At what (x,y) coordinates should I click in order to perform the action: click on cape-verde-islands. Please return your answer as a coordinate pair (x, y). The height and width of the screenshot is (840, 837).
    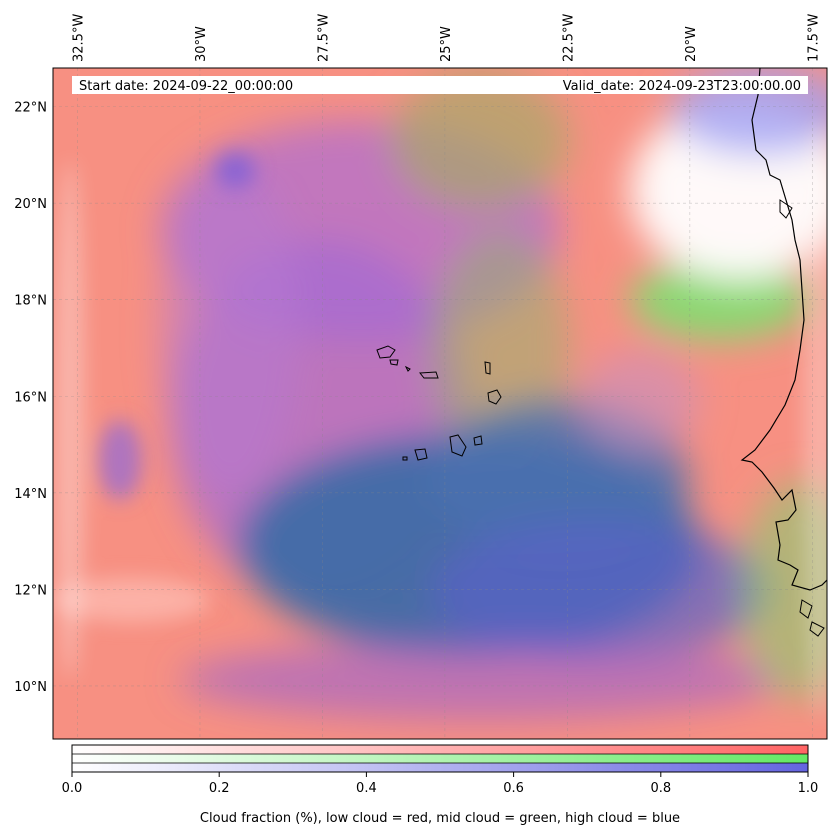
    Looking at the image, I should click on (439, 403).